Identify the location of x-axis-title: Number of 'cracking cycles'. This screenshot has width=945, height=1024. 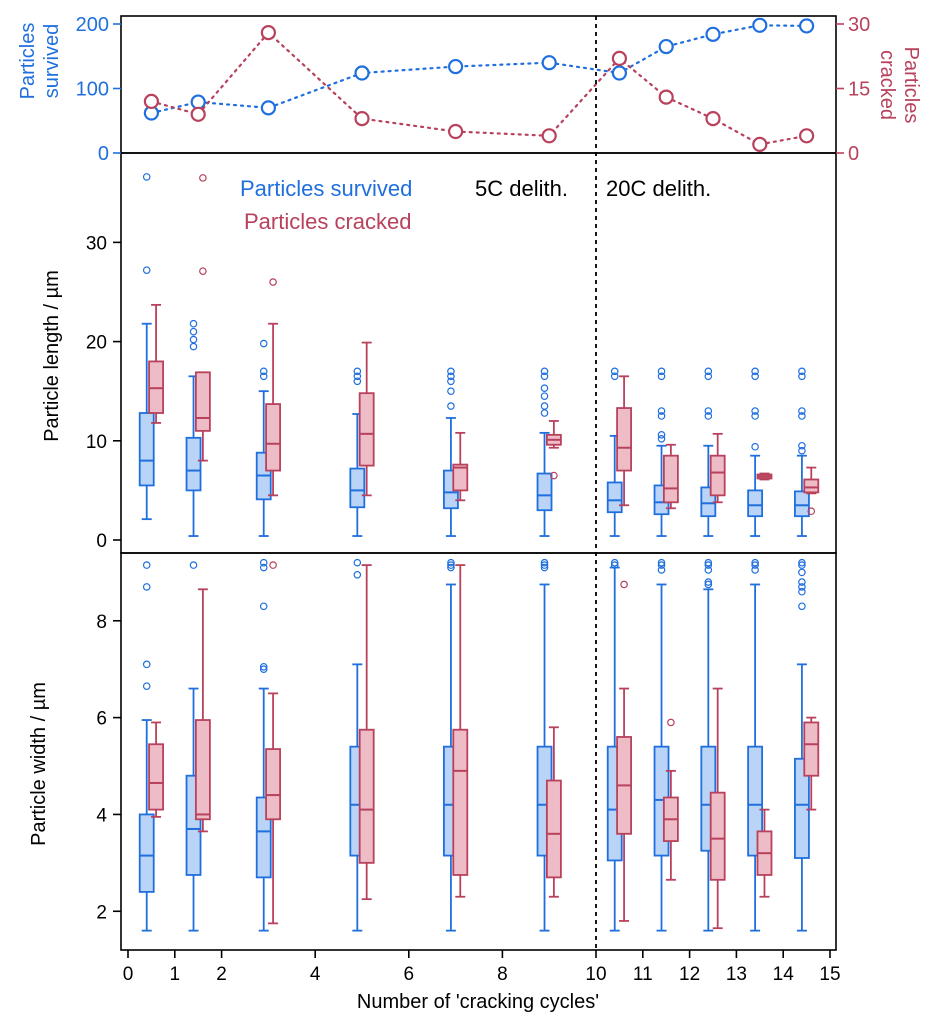
(478, 1002).